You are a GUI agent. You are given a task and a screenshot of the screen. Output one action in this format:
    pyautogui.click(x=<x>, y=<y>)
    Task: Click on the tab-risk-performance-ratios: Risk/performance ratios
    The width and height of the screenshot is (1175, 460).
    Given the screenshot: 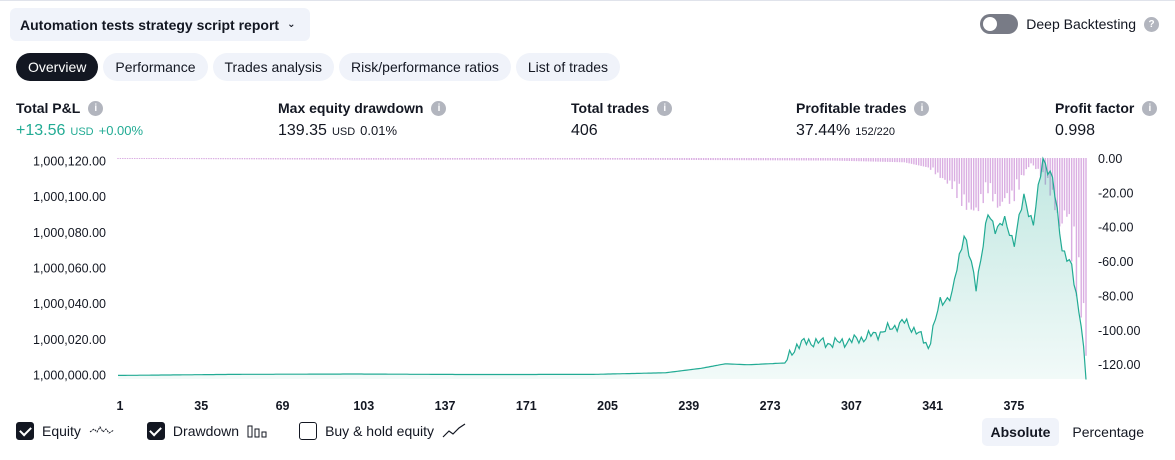 What is the action you would take?
    pyautogui.click(x=425, y=67)
    